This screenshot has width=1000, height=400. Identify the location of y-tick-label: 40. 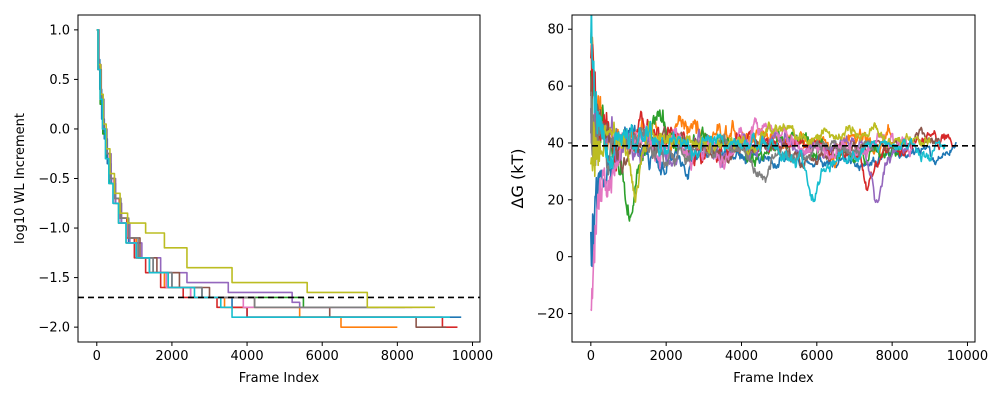
(555, 143).